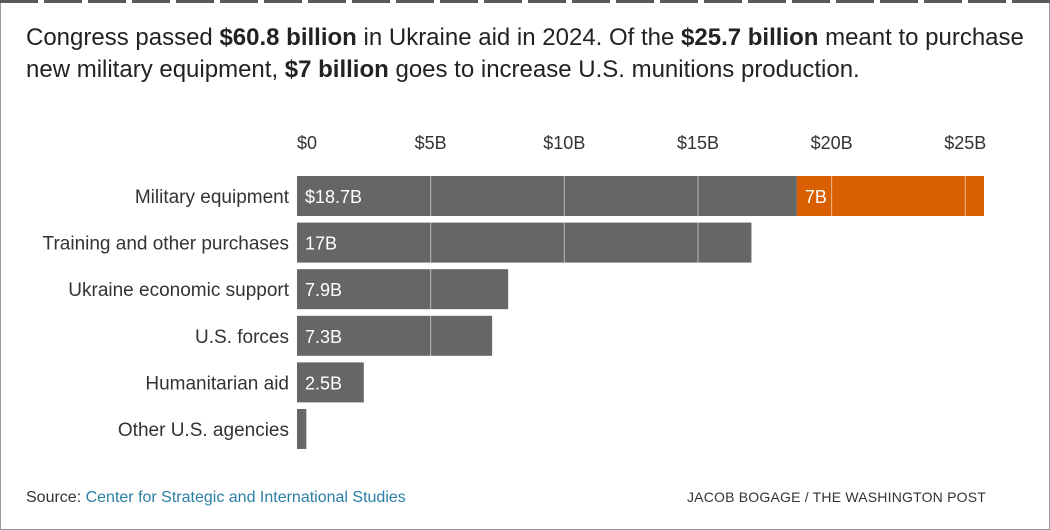  I want to click on category-label: Humanitarian aid, so click(217, 383).